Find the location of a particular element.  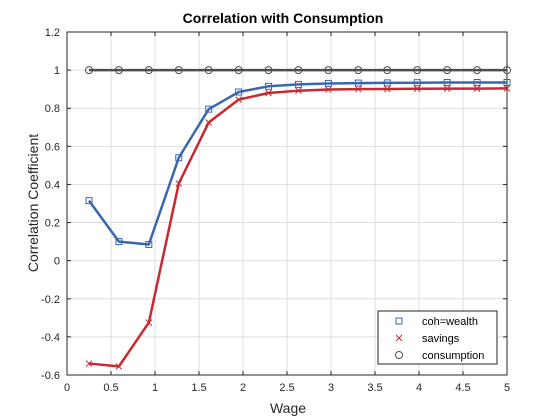

y-tick-label: 0.6 is located at coordinates (52, 147).